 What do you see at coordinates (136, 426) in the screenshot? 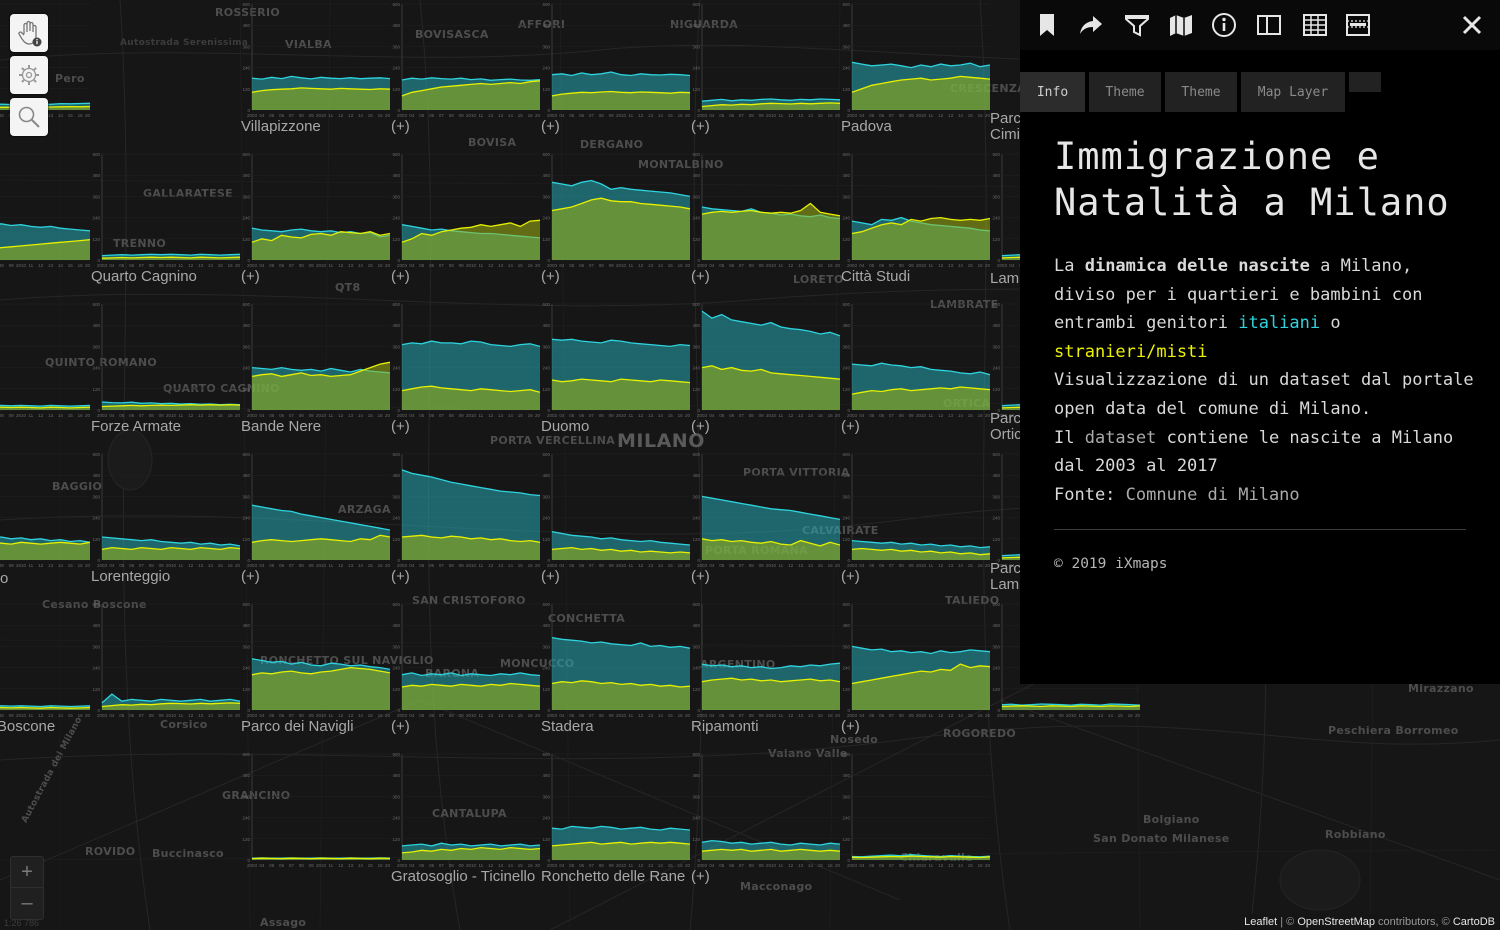
I see `cell-label: Forze Armate` at bounding box center [136, 426].